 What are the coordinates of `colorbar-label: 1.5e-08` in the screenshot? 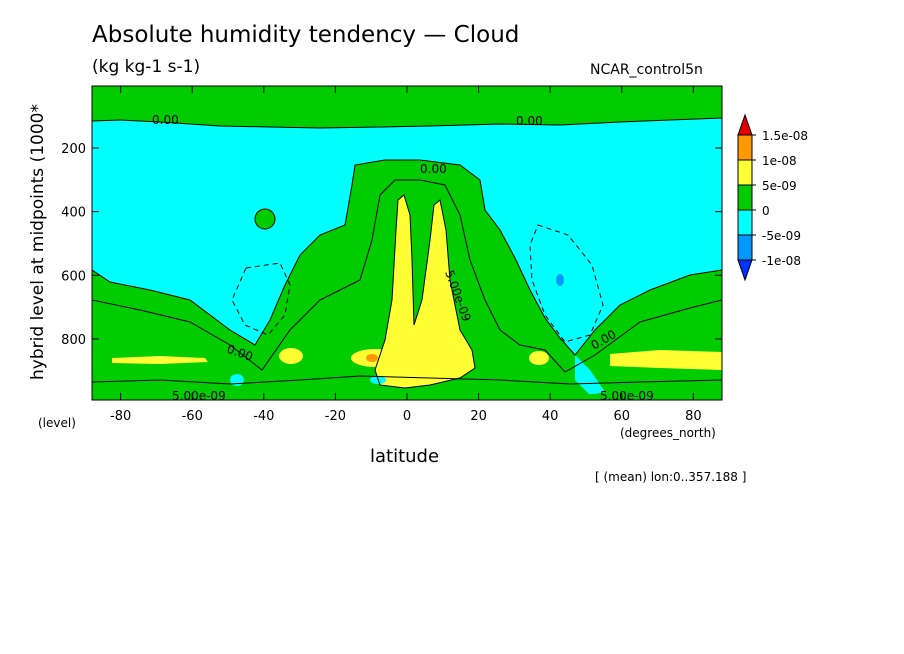 It's located at (785, 136).